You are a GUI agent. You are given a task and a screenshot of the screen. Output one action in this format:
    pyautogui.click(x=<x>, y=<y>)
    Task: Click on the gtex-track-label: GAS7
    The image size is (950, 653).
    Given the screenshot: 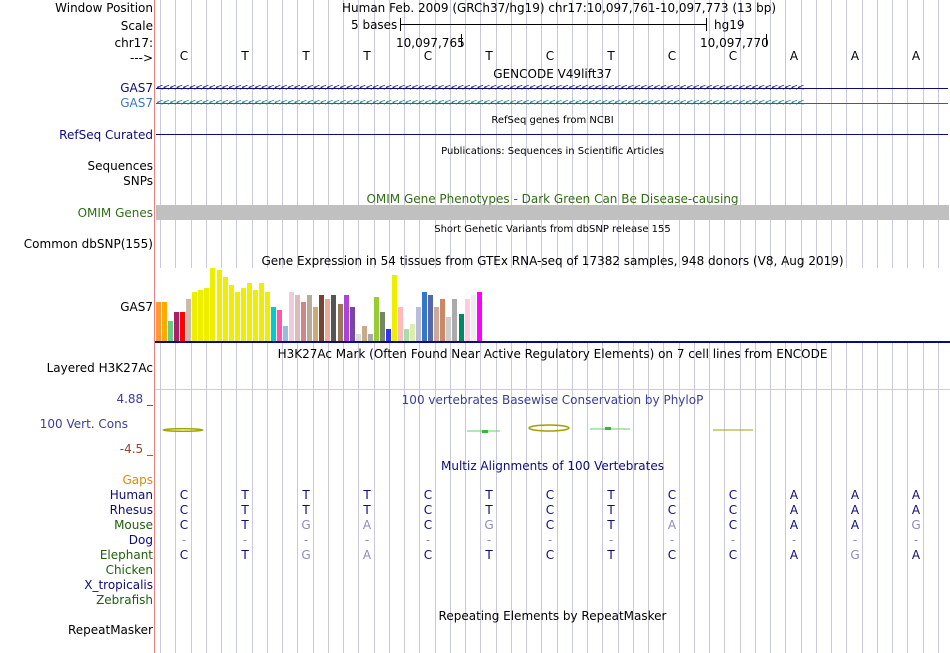 What is the action you would take?
    pyautogui.click(x=136, y=307)
    